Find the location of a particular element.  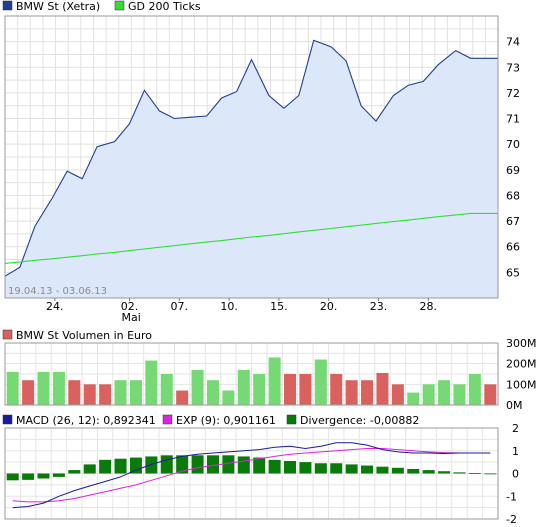

price-y-tick-label: 65 is located at coordinates (513, 272).